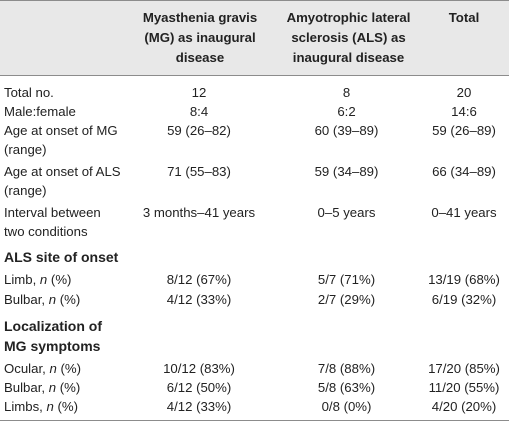 The height and width of the screenshot is (421, 509). I want to click on cell-mg: 3 months–41 years, so click(199, 212).